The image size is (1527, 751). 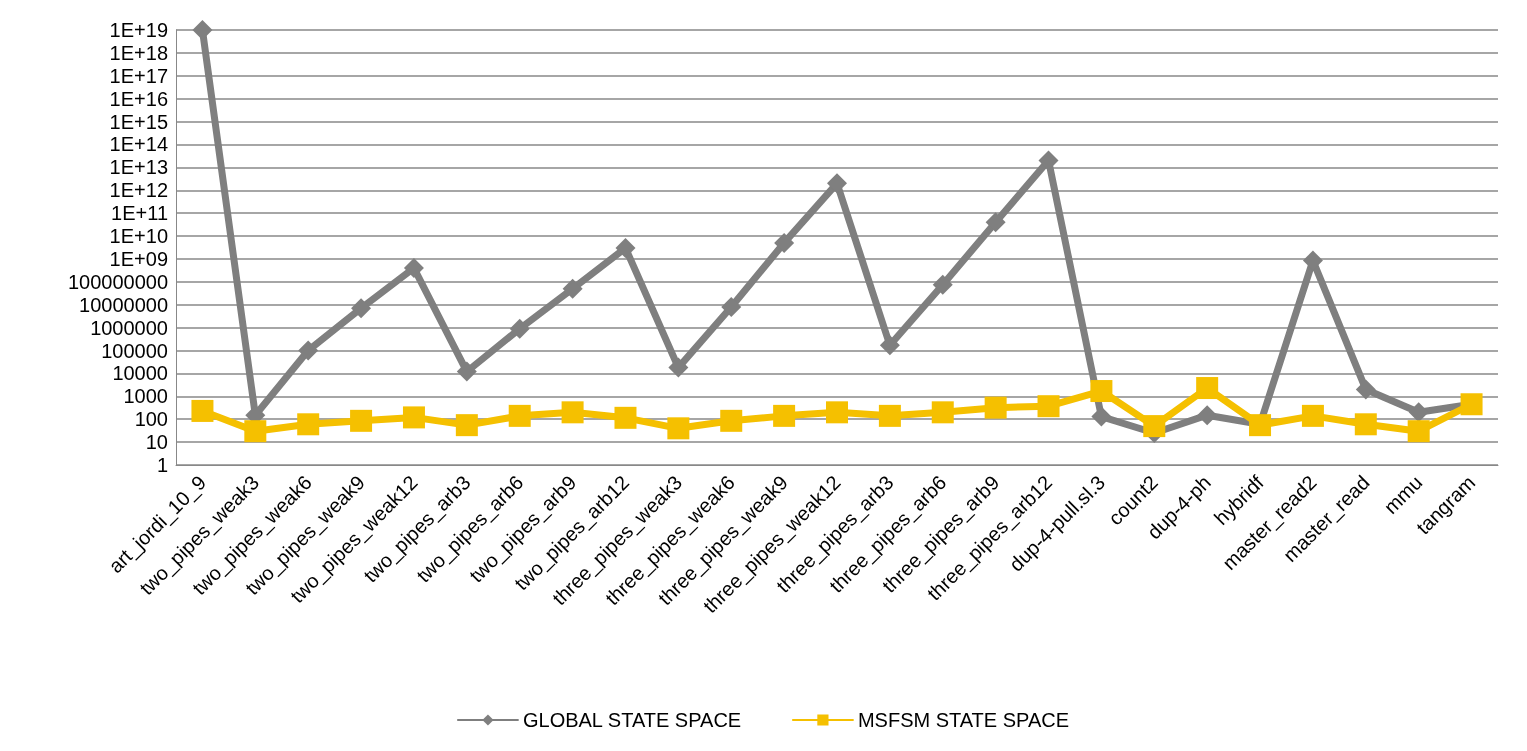 What do you see at coordinates (138, 121) in the screenshot?
I see `y-tick-label: 1E+15` at bounding box center [138, 121].